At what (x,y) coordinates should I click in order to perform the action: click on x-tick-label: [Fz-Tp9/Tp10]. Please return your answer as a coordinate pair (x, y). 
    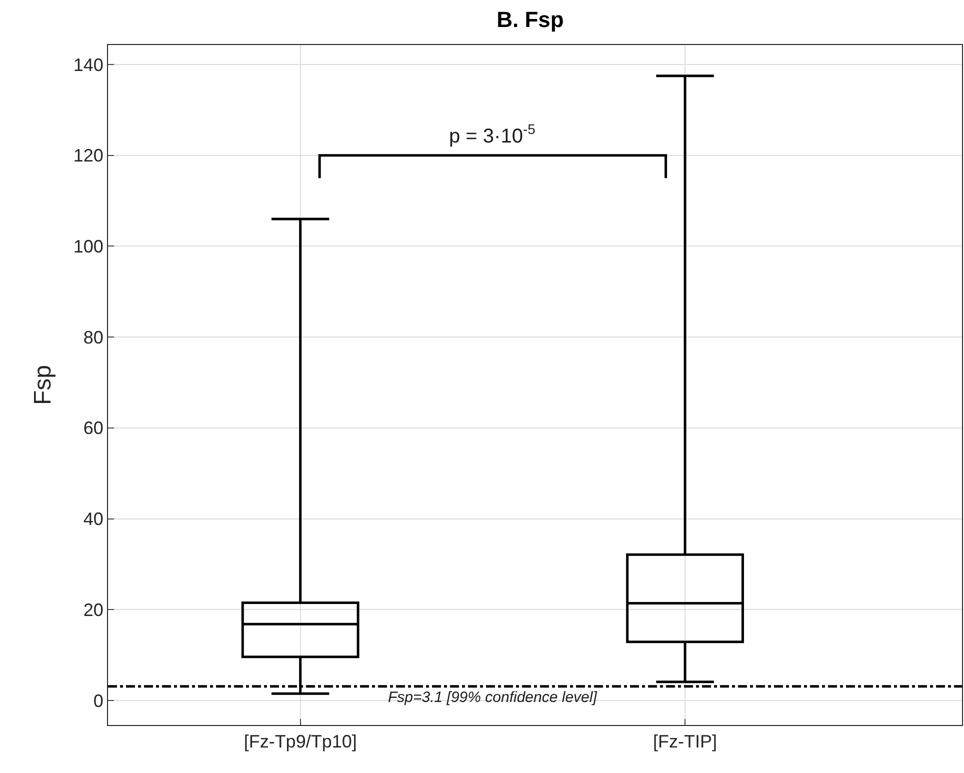
    Looking at the image, I should click on (300, 742).